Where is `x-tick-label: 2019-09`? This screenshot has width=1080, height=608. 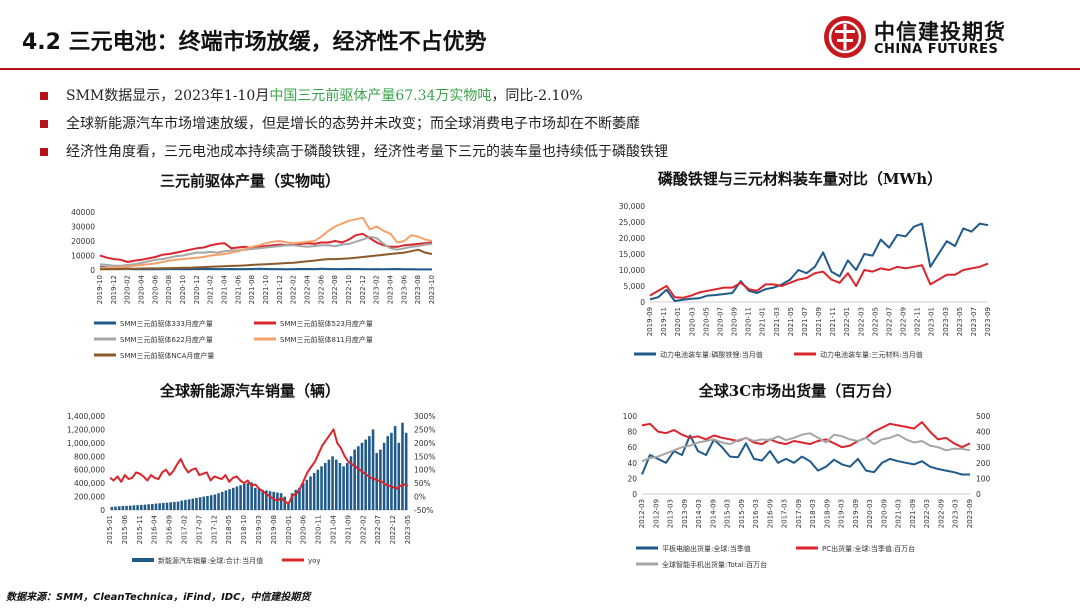
x-tick-label: 2019-09 is located at coordinates (856, 513).